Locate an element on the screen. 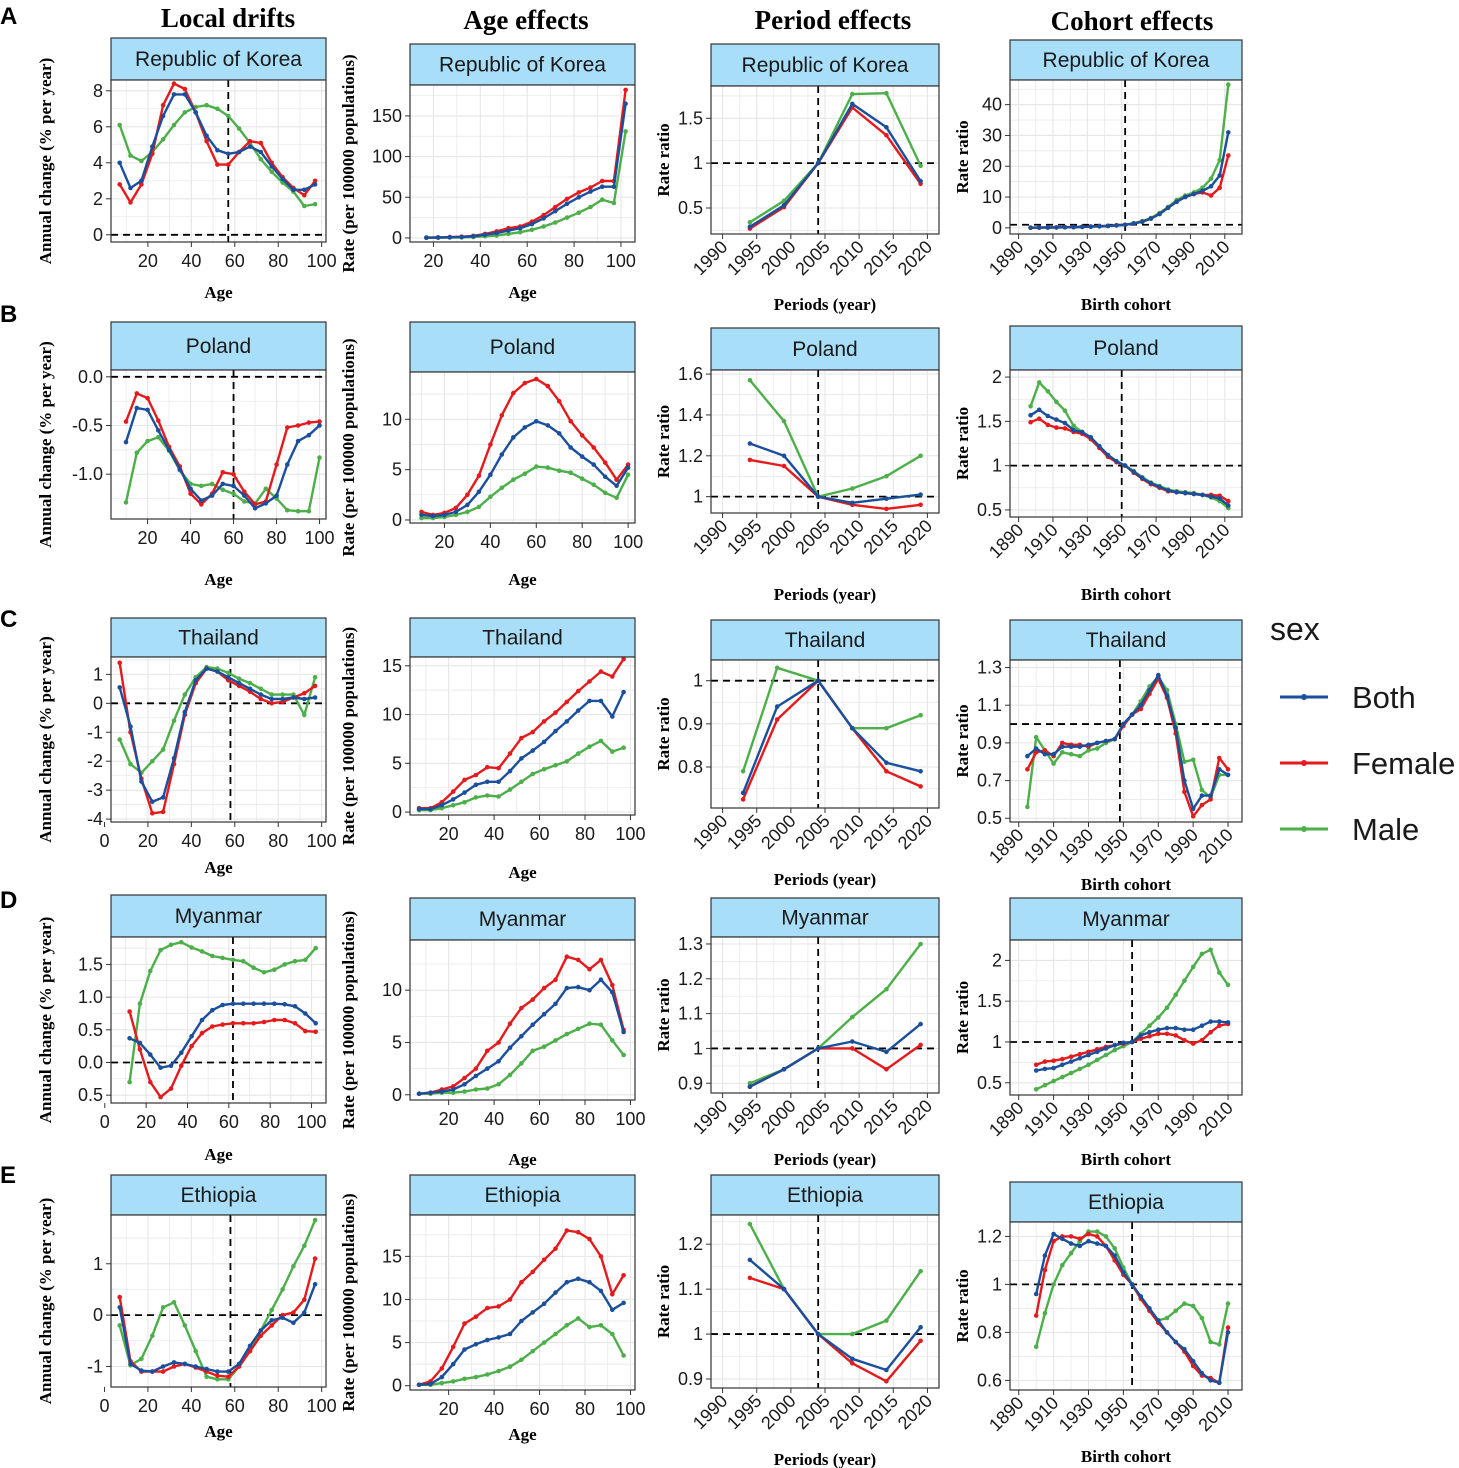 The image size is (1459, 1468). y-tick-label: 10 is located at coordinates (392, 419).